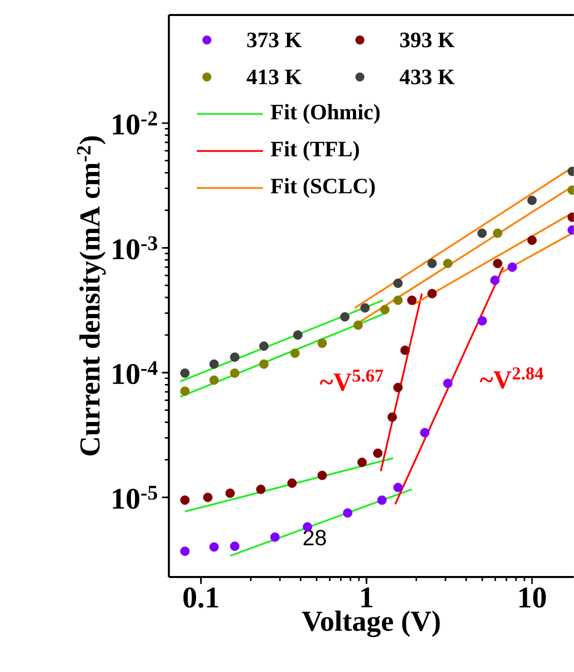 Image resolution: width=574 pixels, height=672 pixels. I want to click on legend-label: Fit (SCLC), so click(322, 188).